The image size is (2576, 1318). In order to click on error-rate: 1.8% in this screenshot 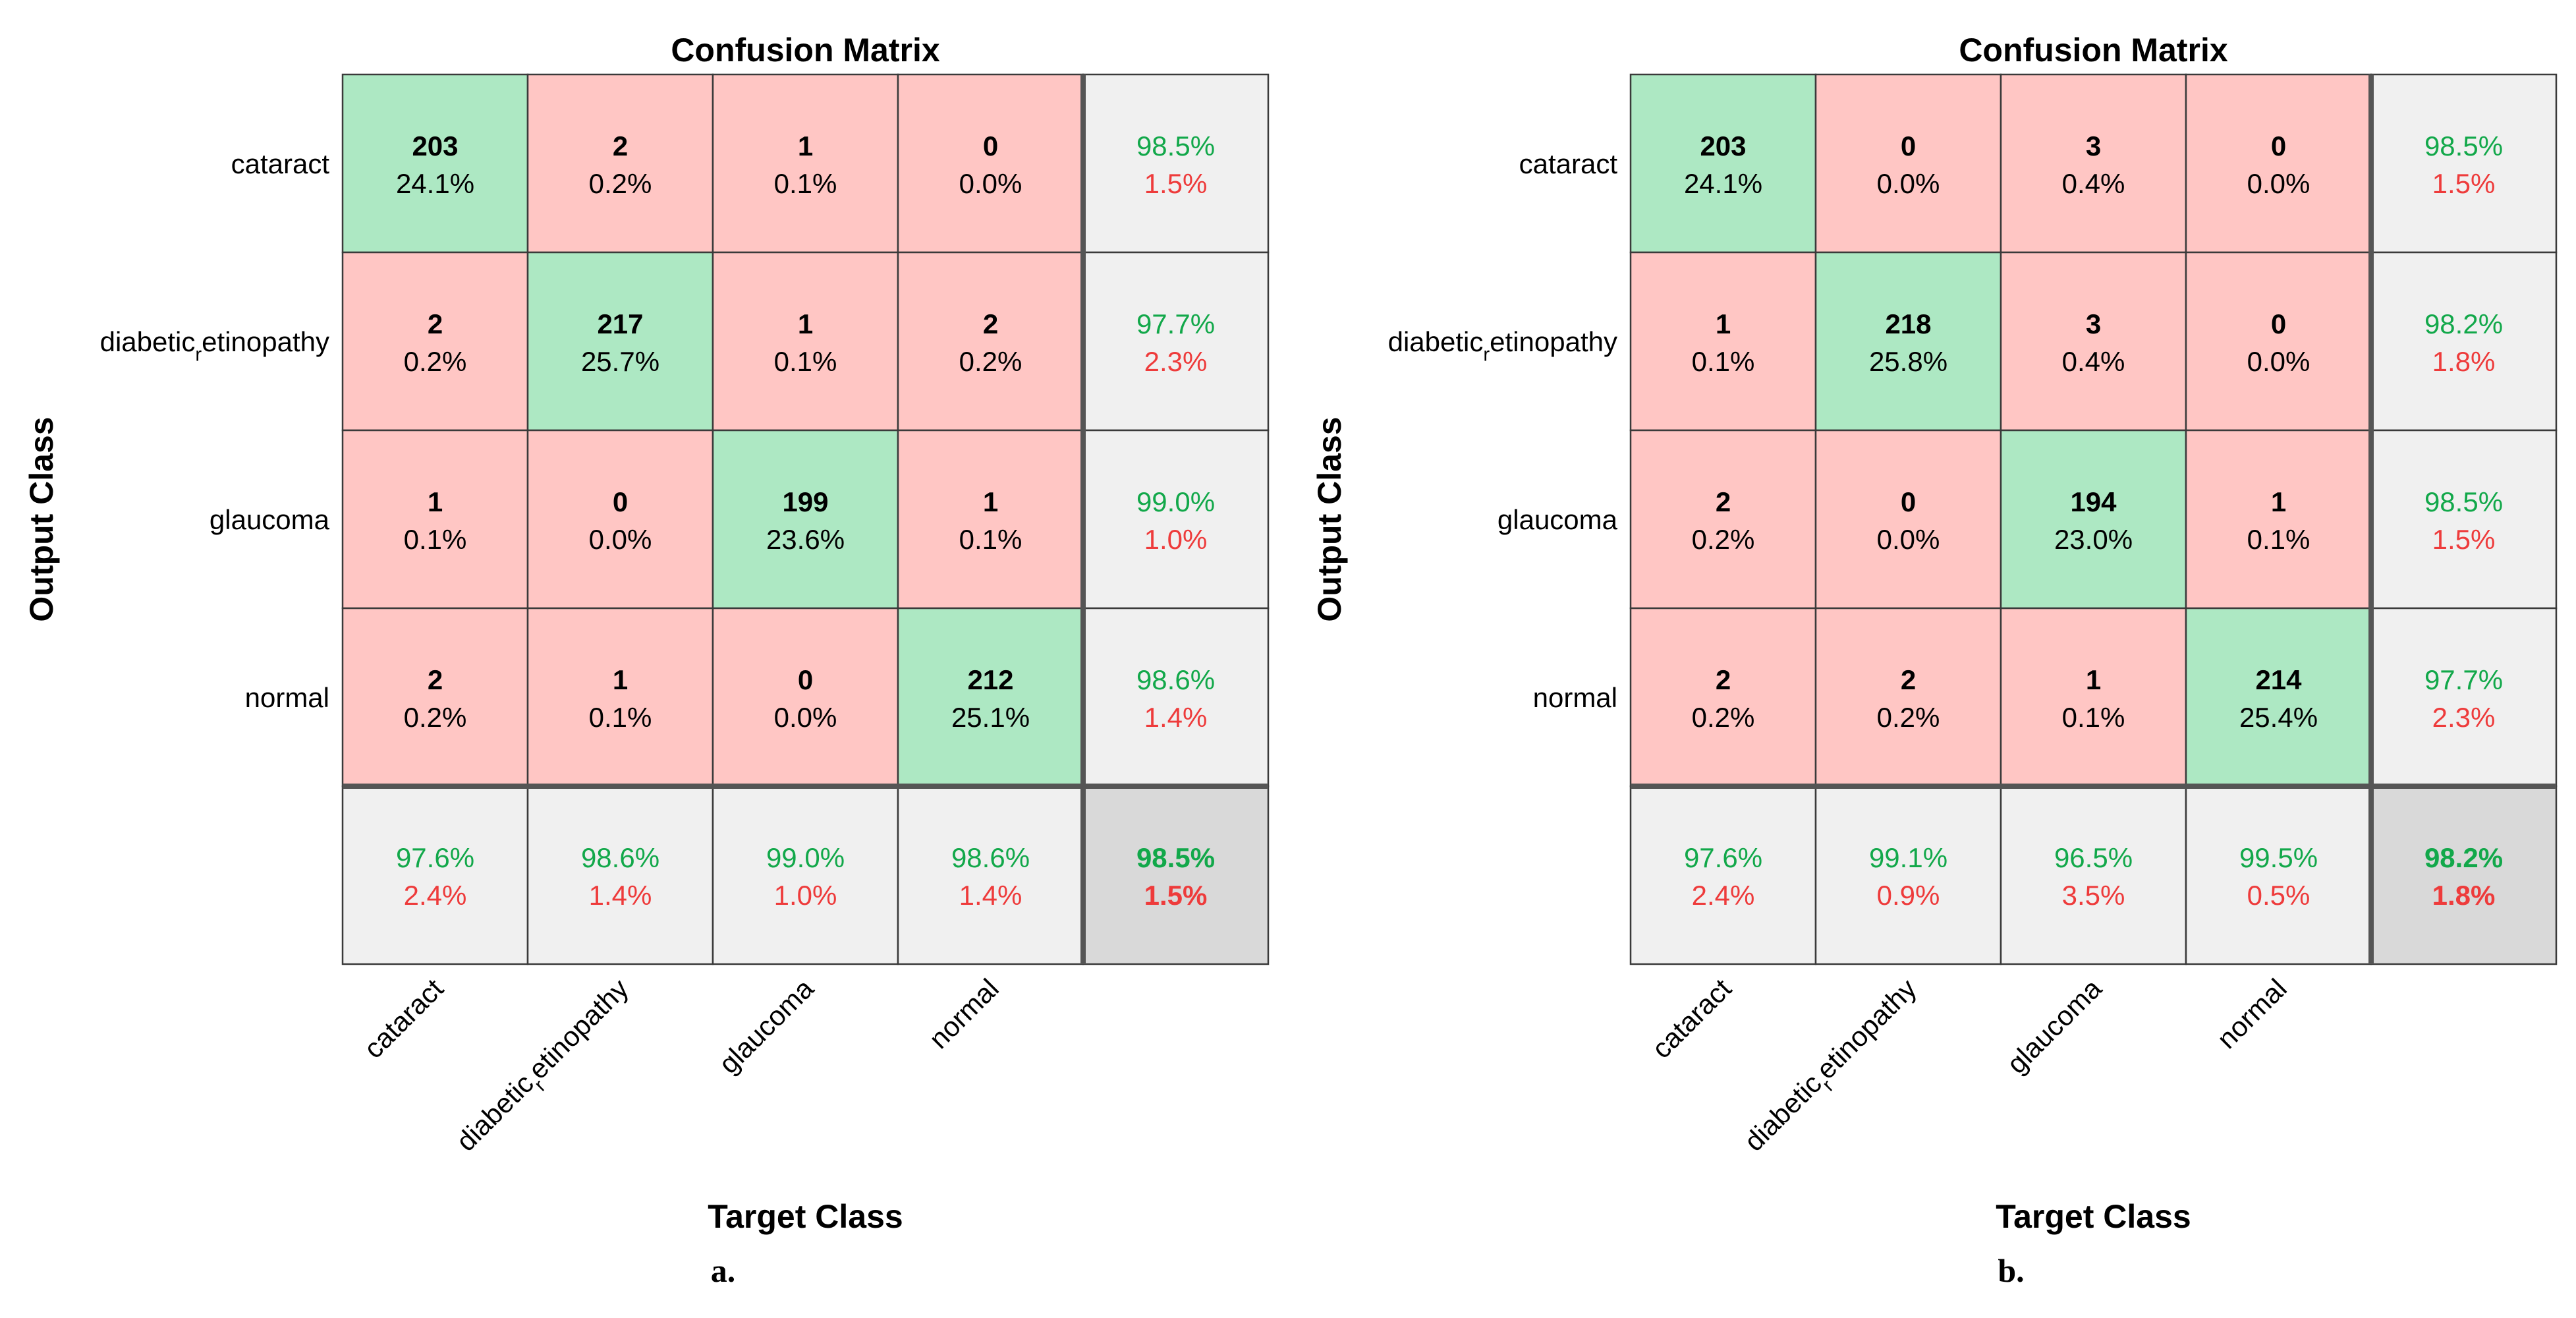, I will do `click(2464, 895)`.